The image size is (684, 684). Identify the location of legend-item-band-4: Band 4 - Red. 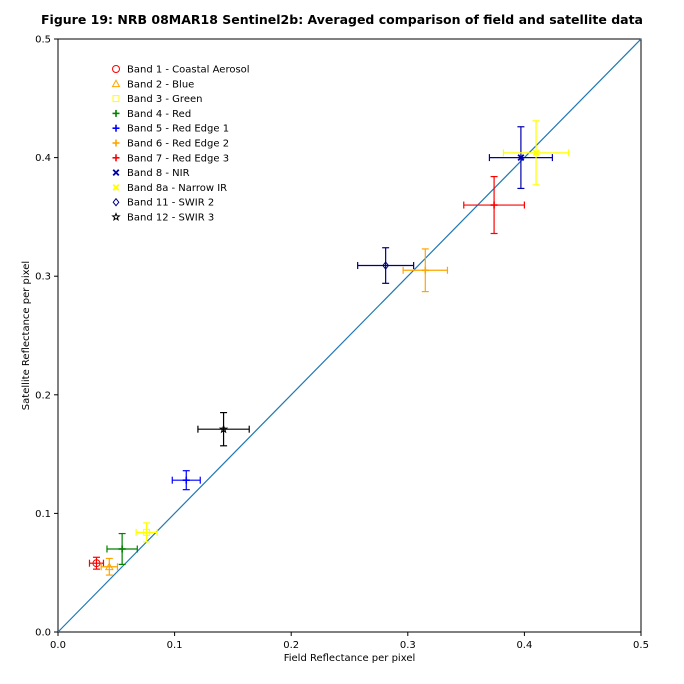
(151, 114).